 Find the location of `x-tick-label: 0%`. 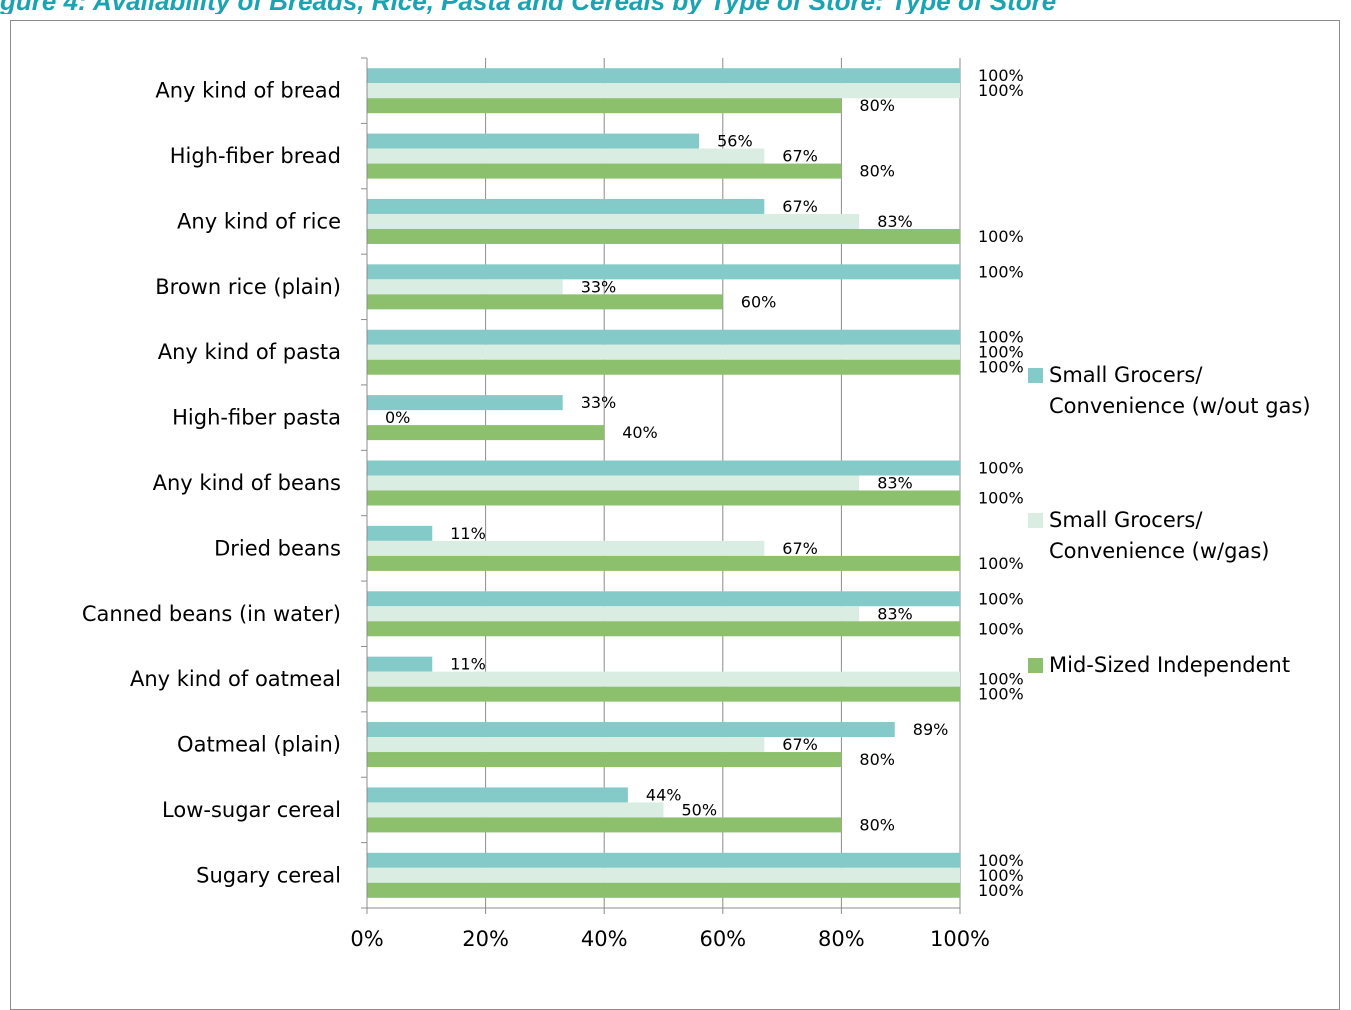

x-tick-label: 0% is located at coordinates (366, 939).